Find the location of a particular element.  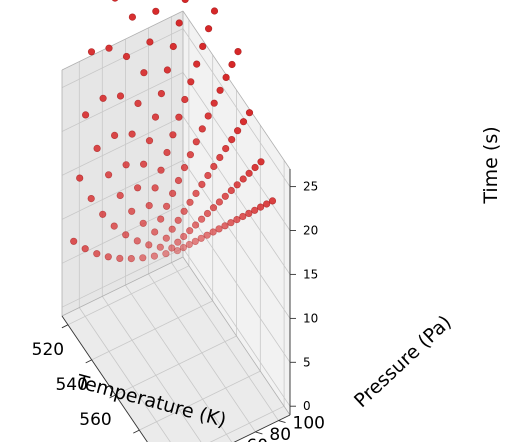

z-tick-label: 5 is located at coordinates (307, 362).